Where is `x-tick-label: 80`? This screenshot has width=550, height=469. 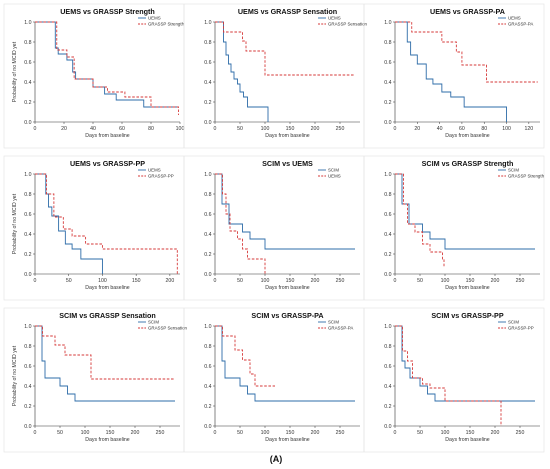
x-tick-label: 80 is located at coordinates (484, 129).